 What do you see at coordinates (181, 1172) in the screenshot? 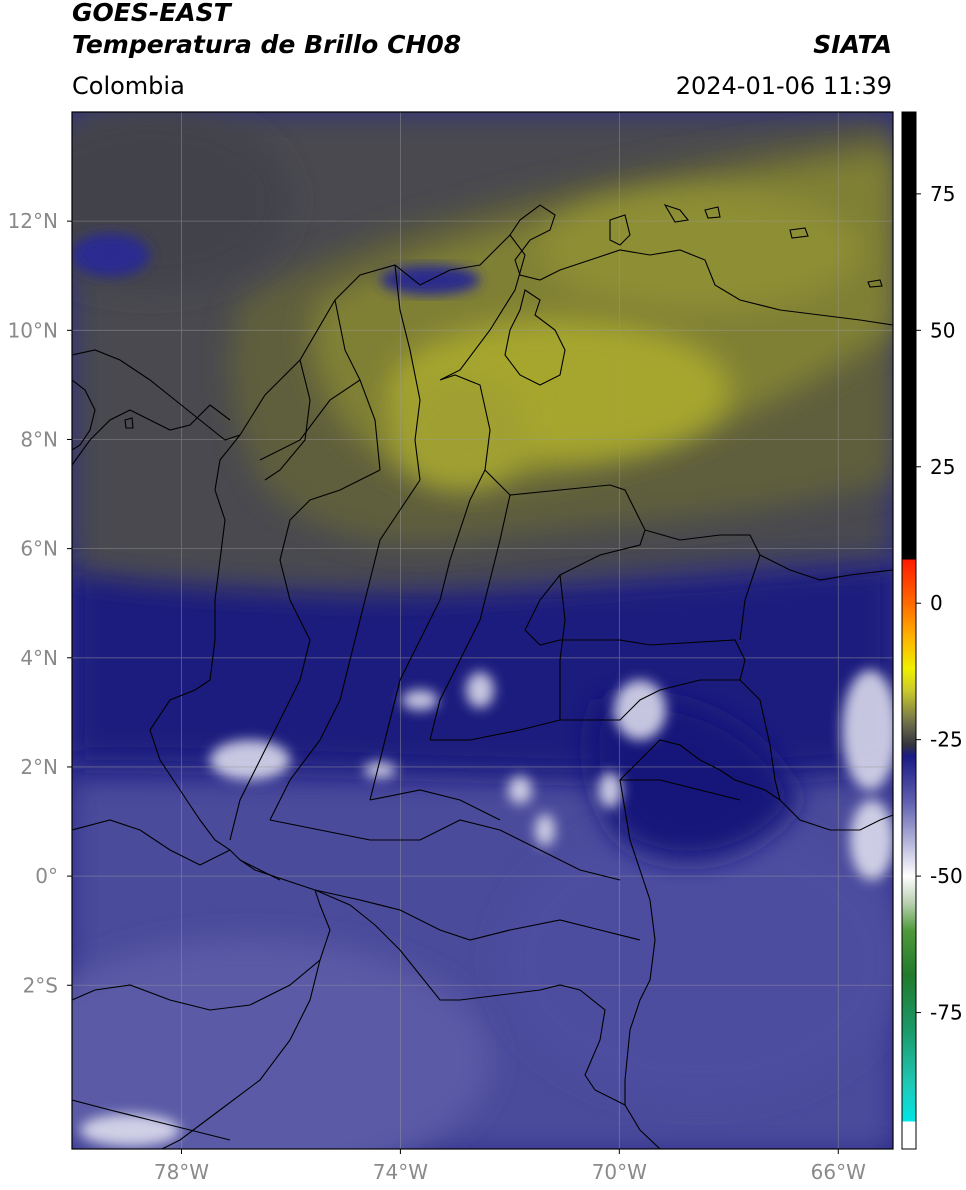
I see `lon-tick-label: 78°W` at bounding box center [181, 1172].